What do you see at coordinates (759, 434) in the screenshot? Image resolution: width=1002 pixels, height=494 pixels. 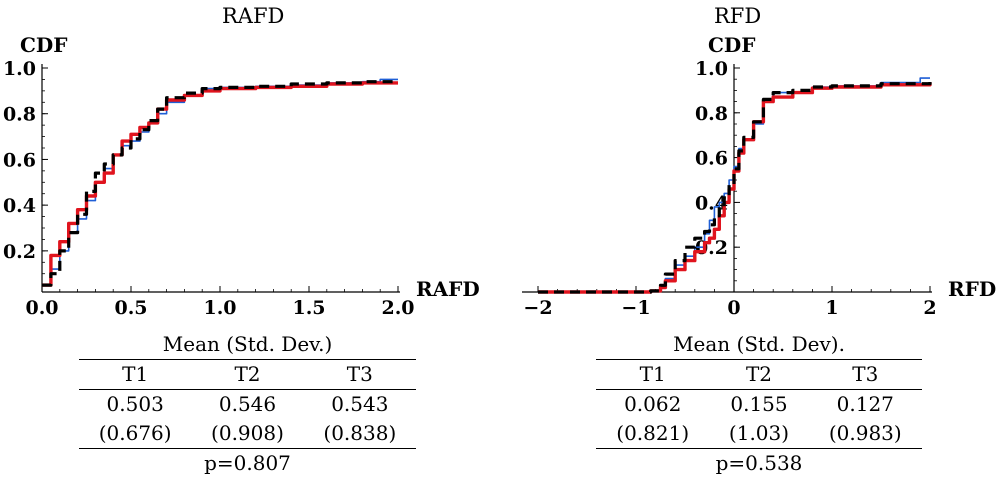 I see `rfd-sd-t2: (1.03)` at bounding box center [759, 434].